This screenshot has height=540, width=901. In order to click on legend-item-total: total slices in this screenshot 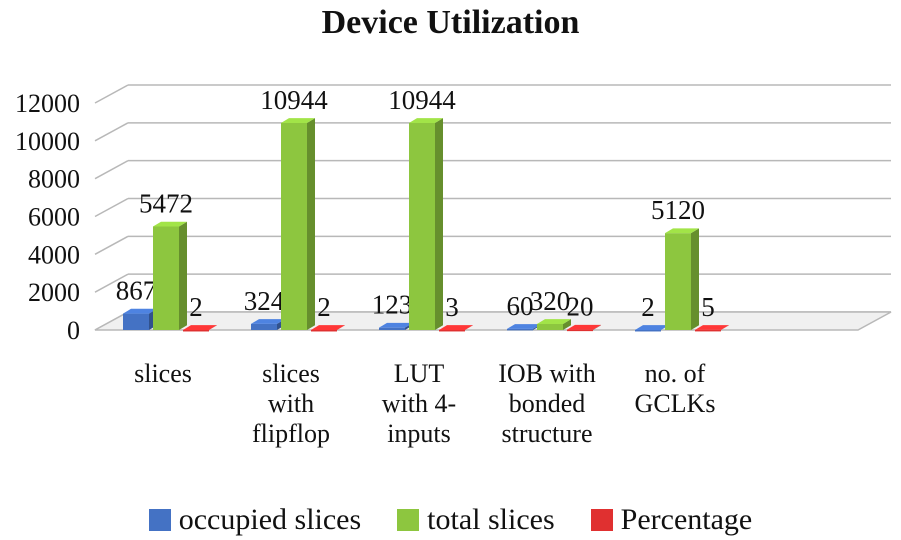, I will do `click(476, 520)`.